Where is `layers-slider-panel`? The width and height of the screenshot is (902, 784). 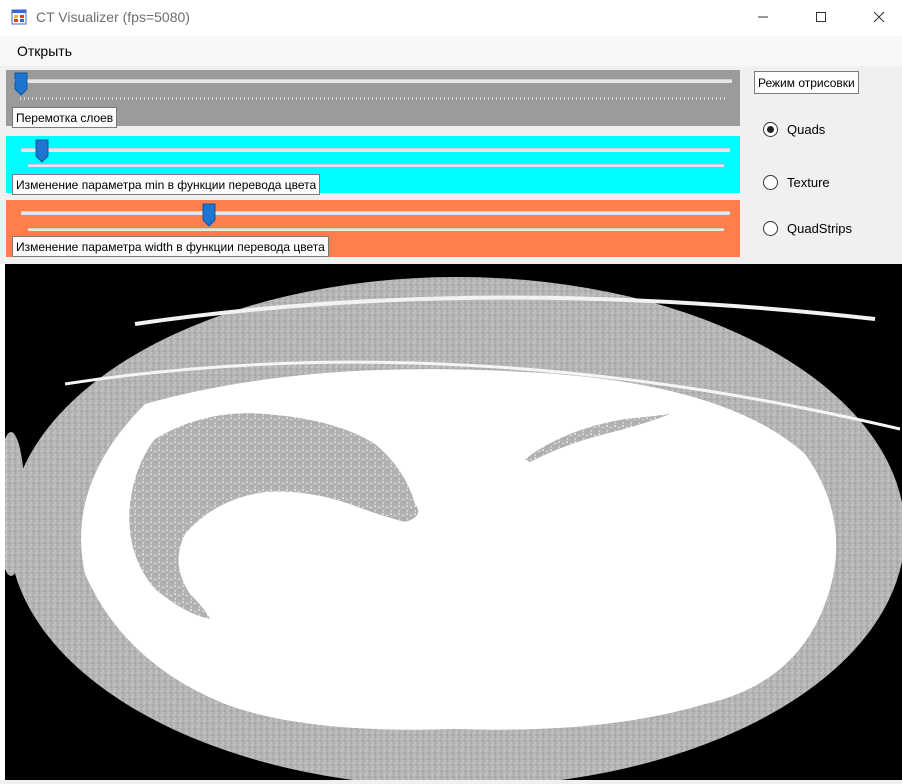 layers-slider-panel is located at coordinates (373, 98).